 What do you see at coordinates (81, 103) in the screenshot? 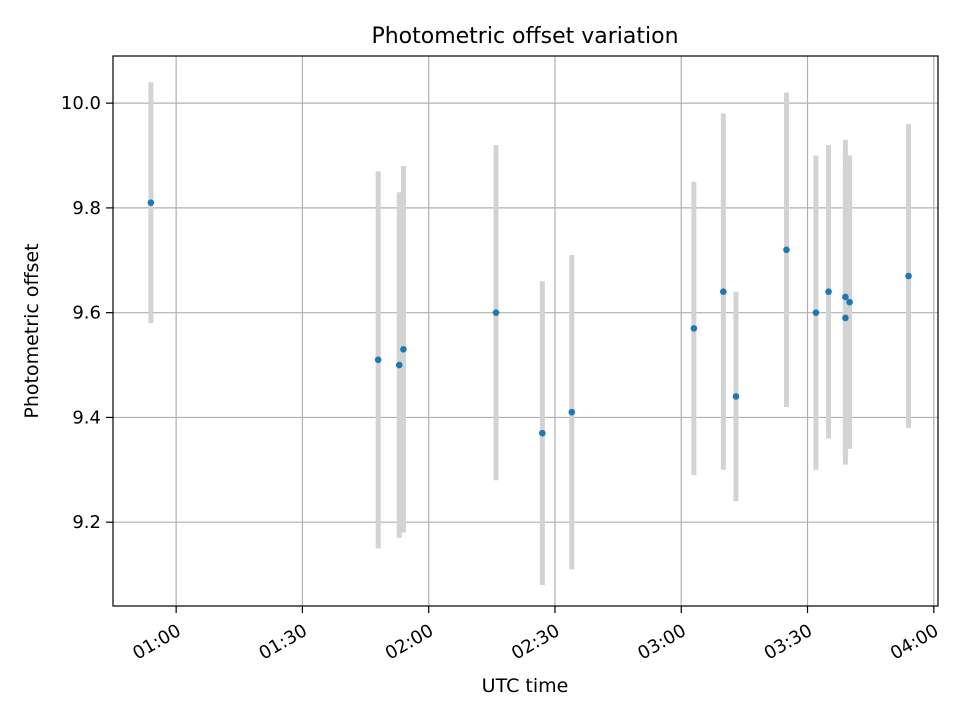
I see `y-tick-label: 10.0` at bounding box center [81, 103].